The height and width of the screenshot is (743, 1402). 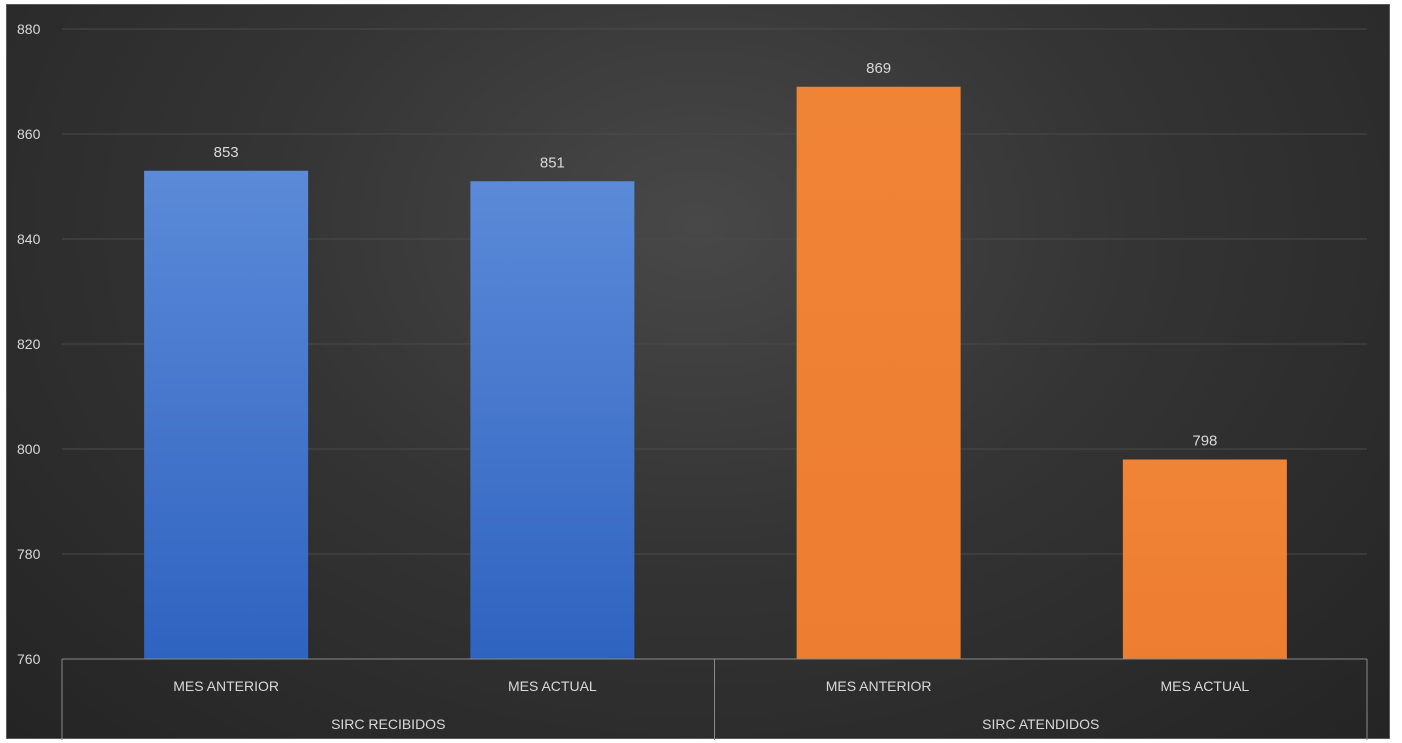 What do you see at coordinates (878, 372) in the screenshot?
I see `bar-sirc-atendidos-mes-anterior` at bounding box center [878, 372].